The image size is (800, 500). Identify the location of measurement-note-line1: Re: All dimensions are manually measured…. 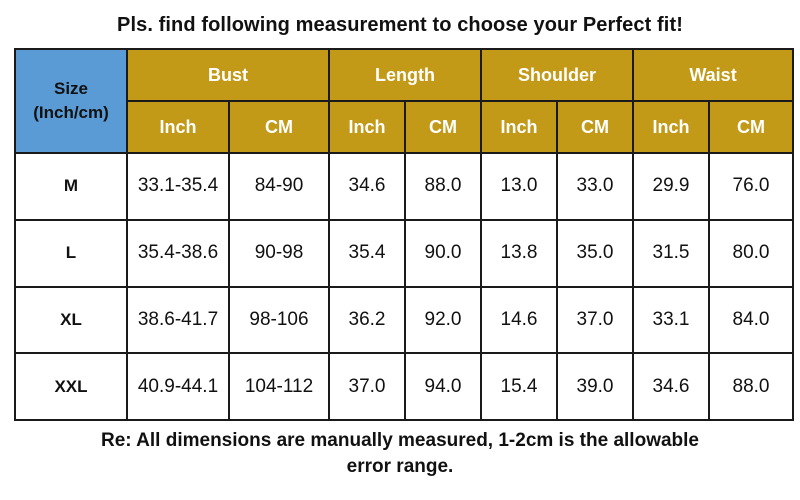
(399, 440).